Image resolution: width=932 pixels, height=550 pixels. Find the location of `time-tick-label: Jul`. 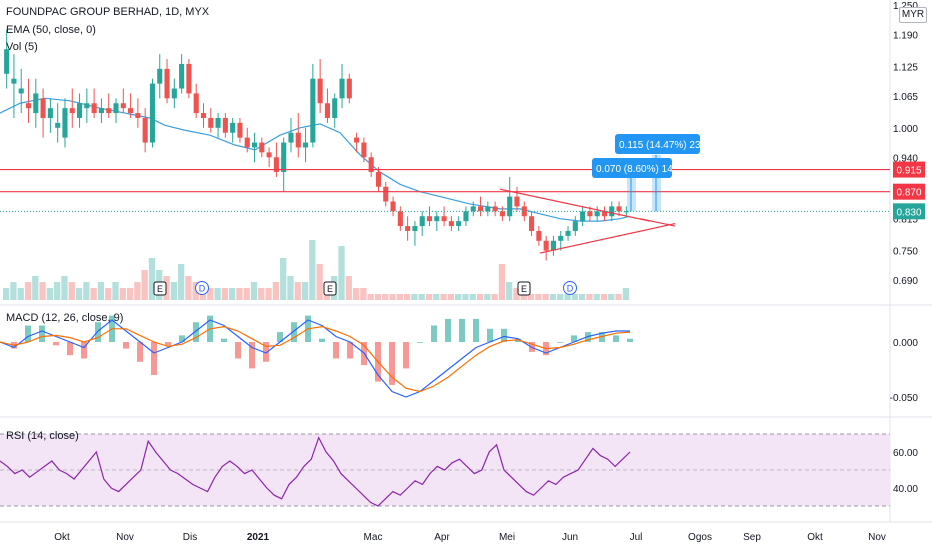

time-tick-label: Jul is located at coordinates (636, 537).